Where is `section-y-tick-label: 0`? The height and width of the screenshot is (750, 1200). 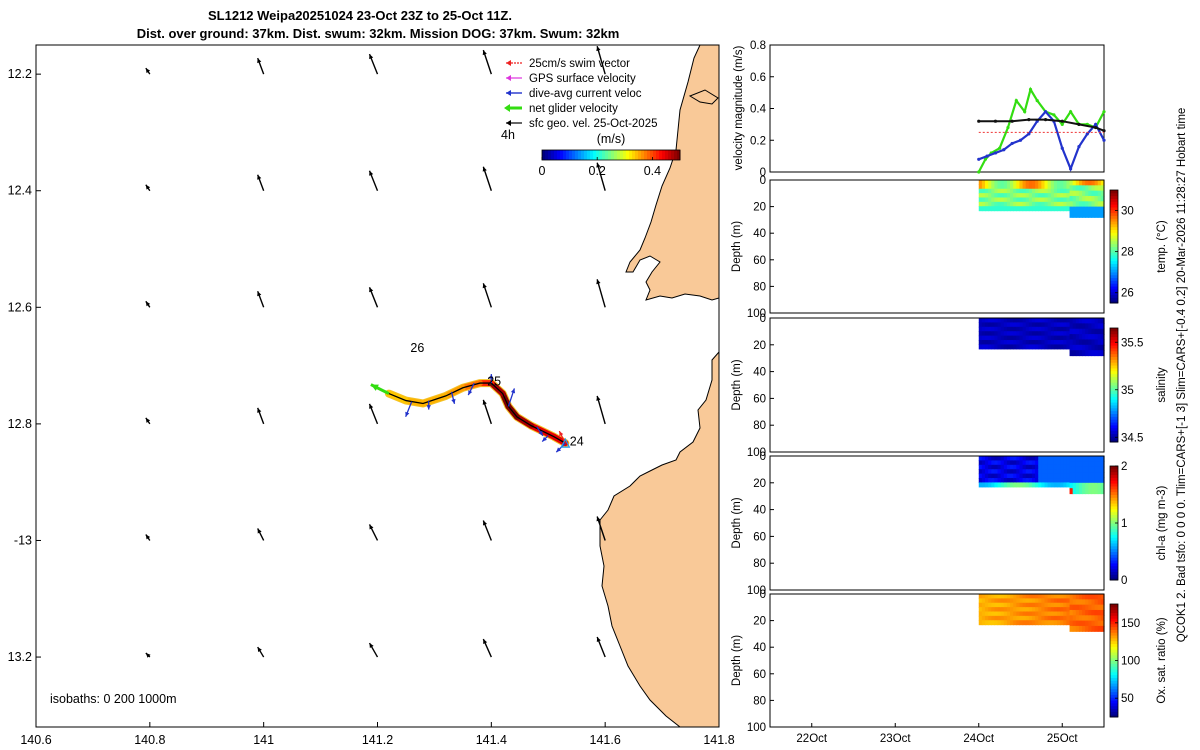 section-y-tick-label: 0 is located at coordinates (763, 319).